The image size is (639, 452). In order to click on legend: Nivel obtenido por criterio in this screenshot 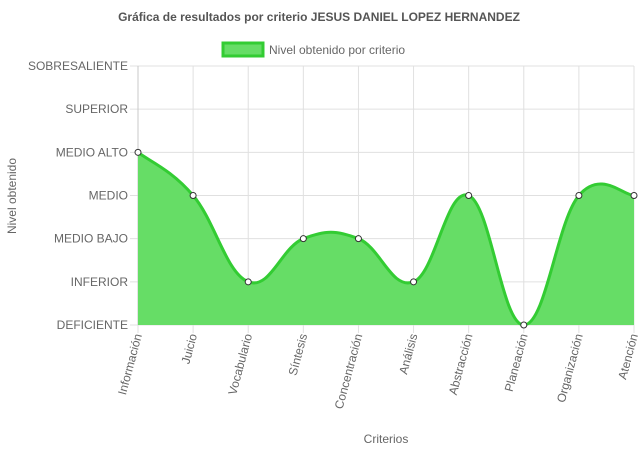, I will do `click(313, 49)`.